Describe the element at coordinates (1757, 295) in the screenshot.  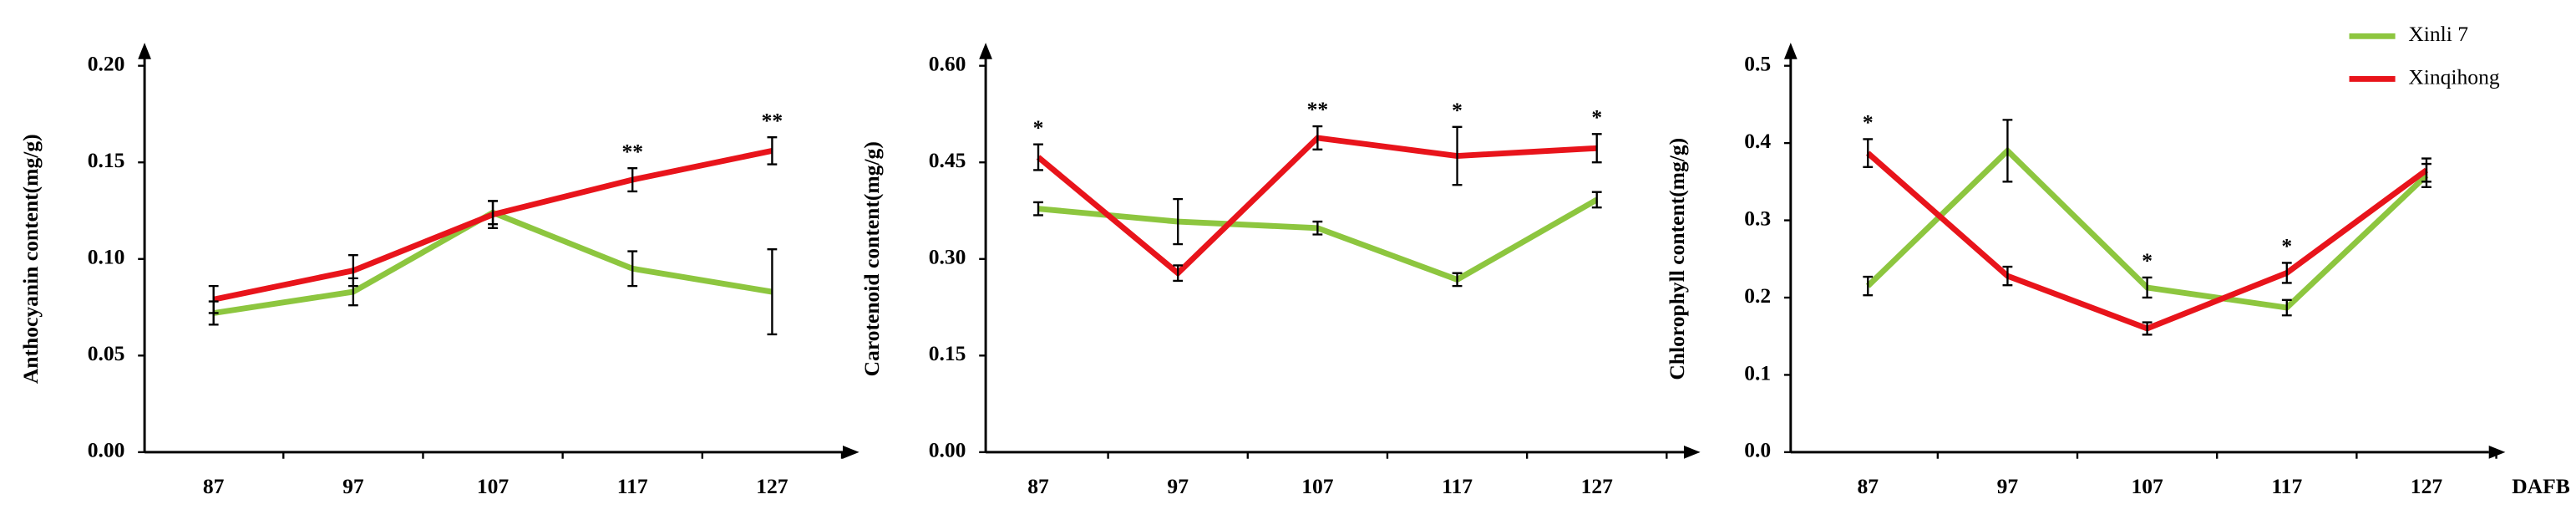
I see `y-tick-label: 0.2` at that location.